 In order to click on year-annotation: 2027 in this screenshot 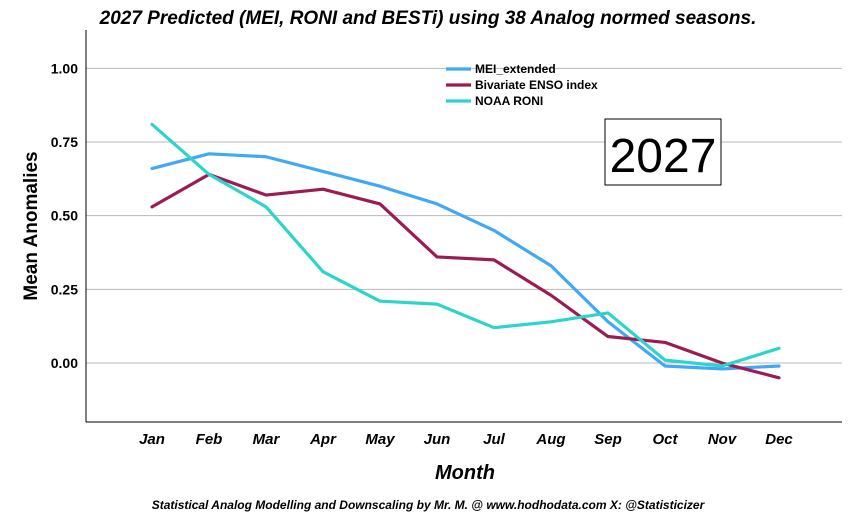, I will do `click(663, 156)`.